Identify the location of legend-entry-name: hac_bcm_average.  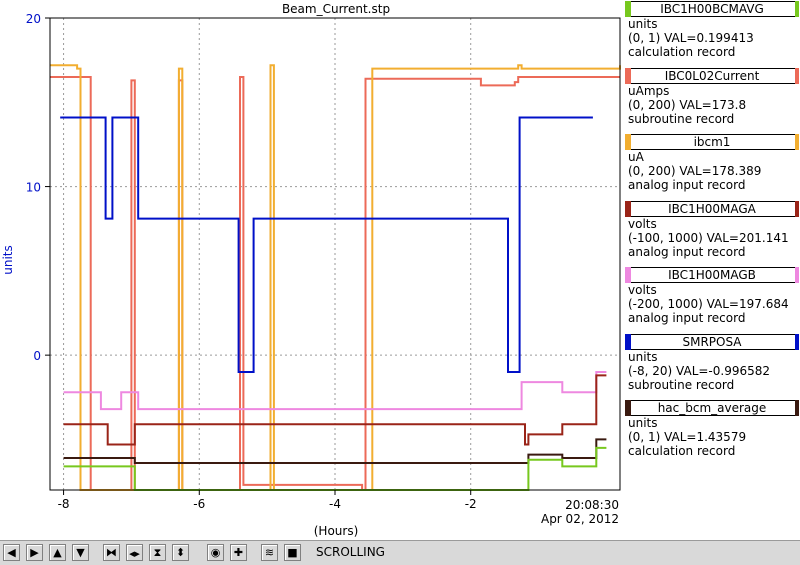
(712, 408).